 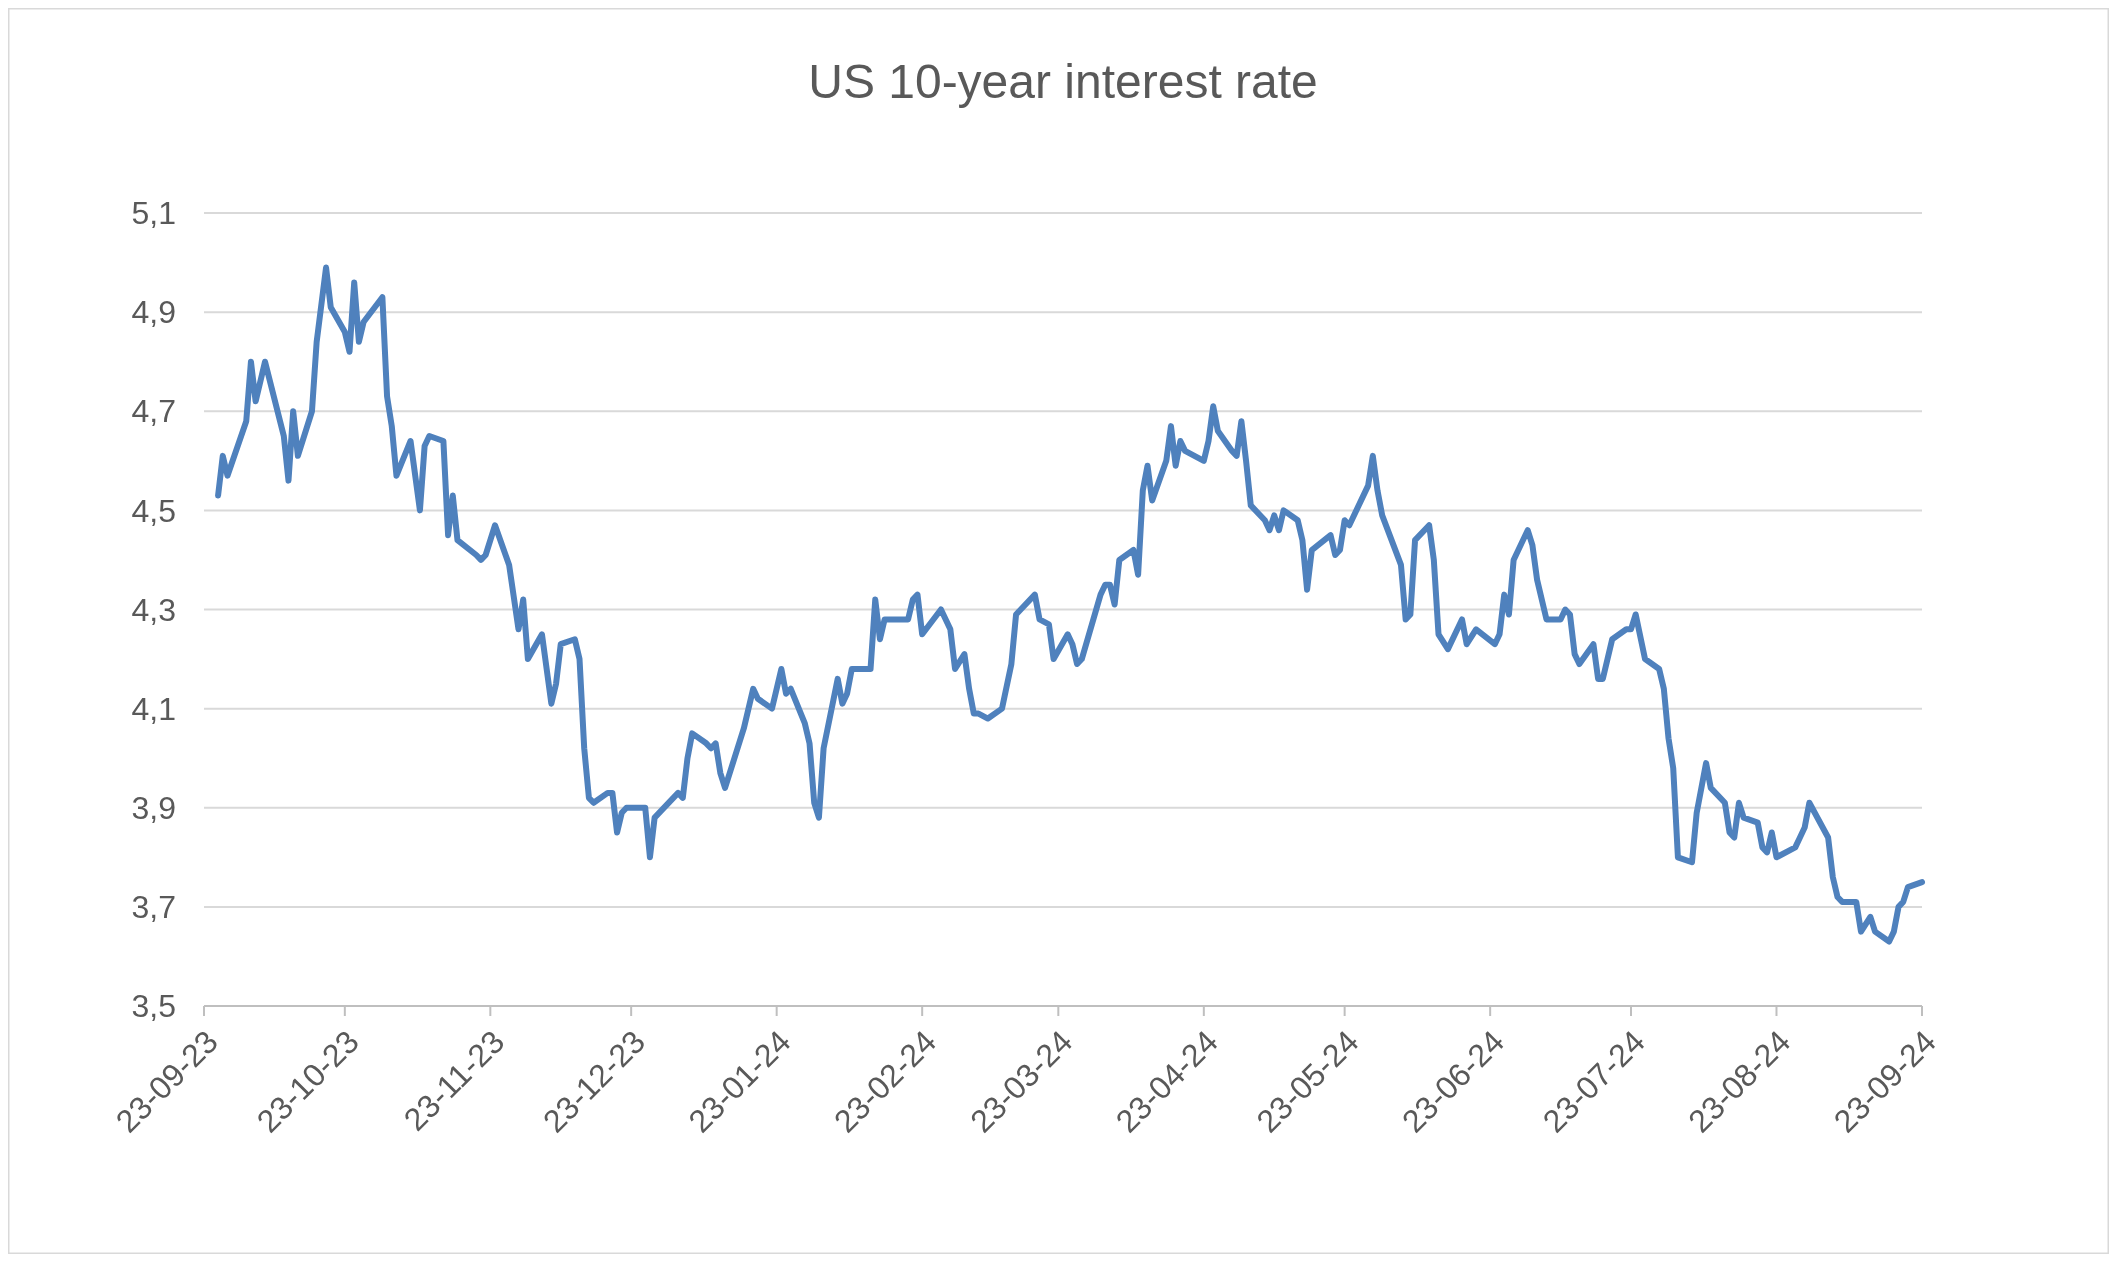 What do you see at coordinates (153, 1006) in the screenshot?
I see `y-tick-label: 3,5` at bounding box center [153, 1006].